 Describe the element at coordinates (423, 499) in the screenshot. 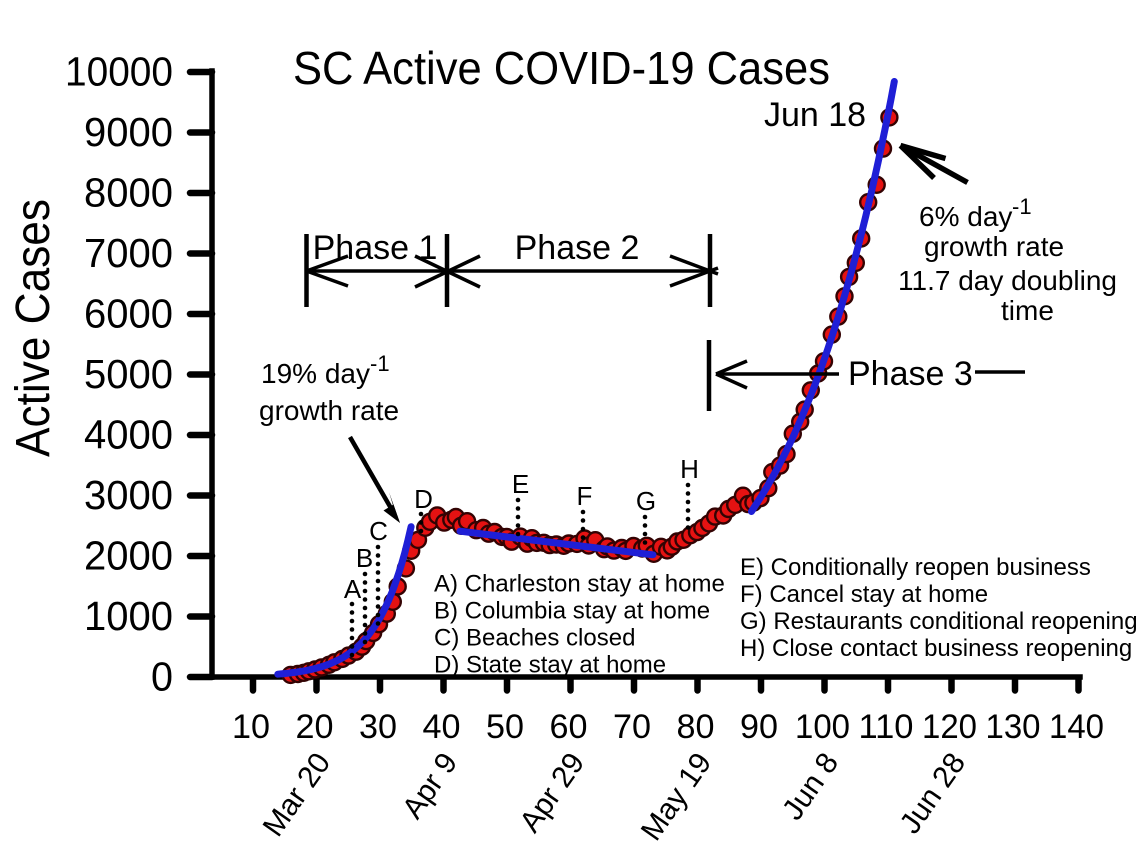

I see `svg-text: D` at that location.